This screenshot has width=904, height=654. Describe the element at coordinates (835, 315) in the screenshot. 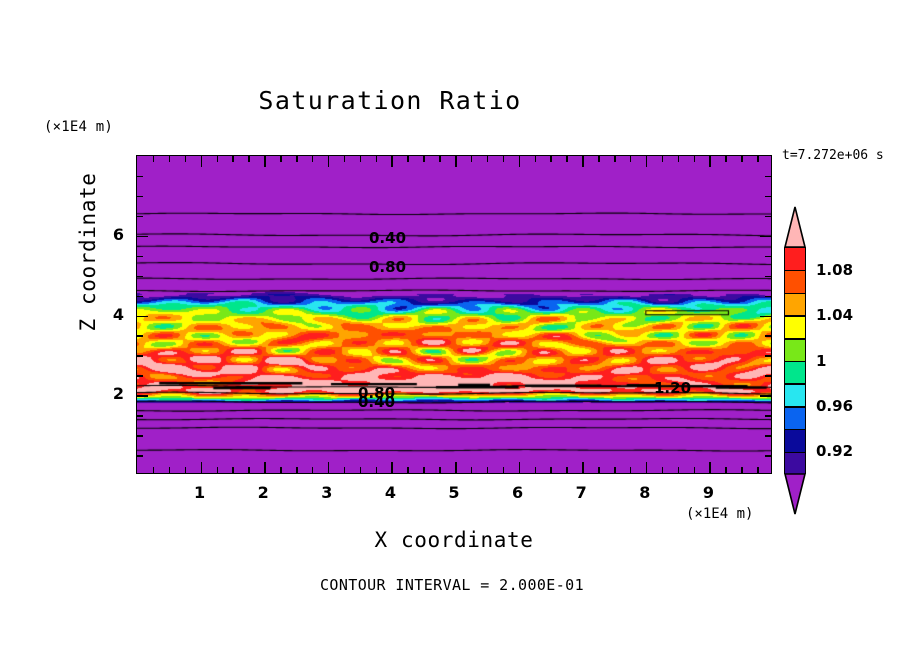

I see `colorbar-tick-label: 1.04` at that location.